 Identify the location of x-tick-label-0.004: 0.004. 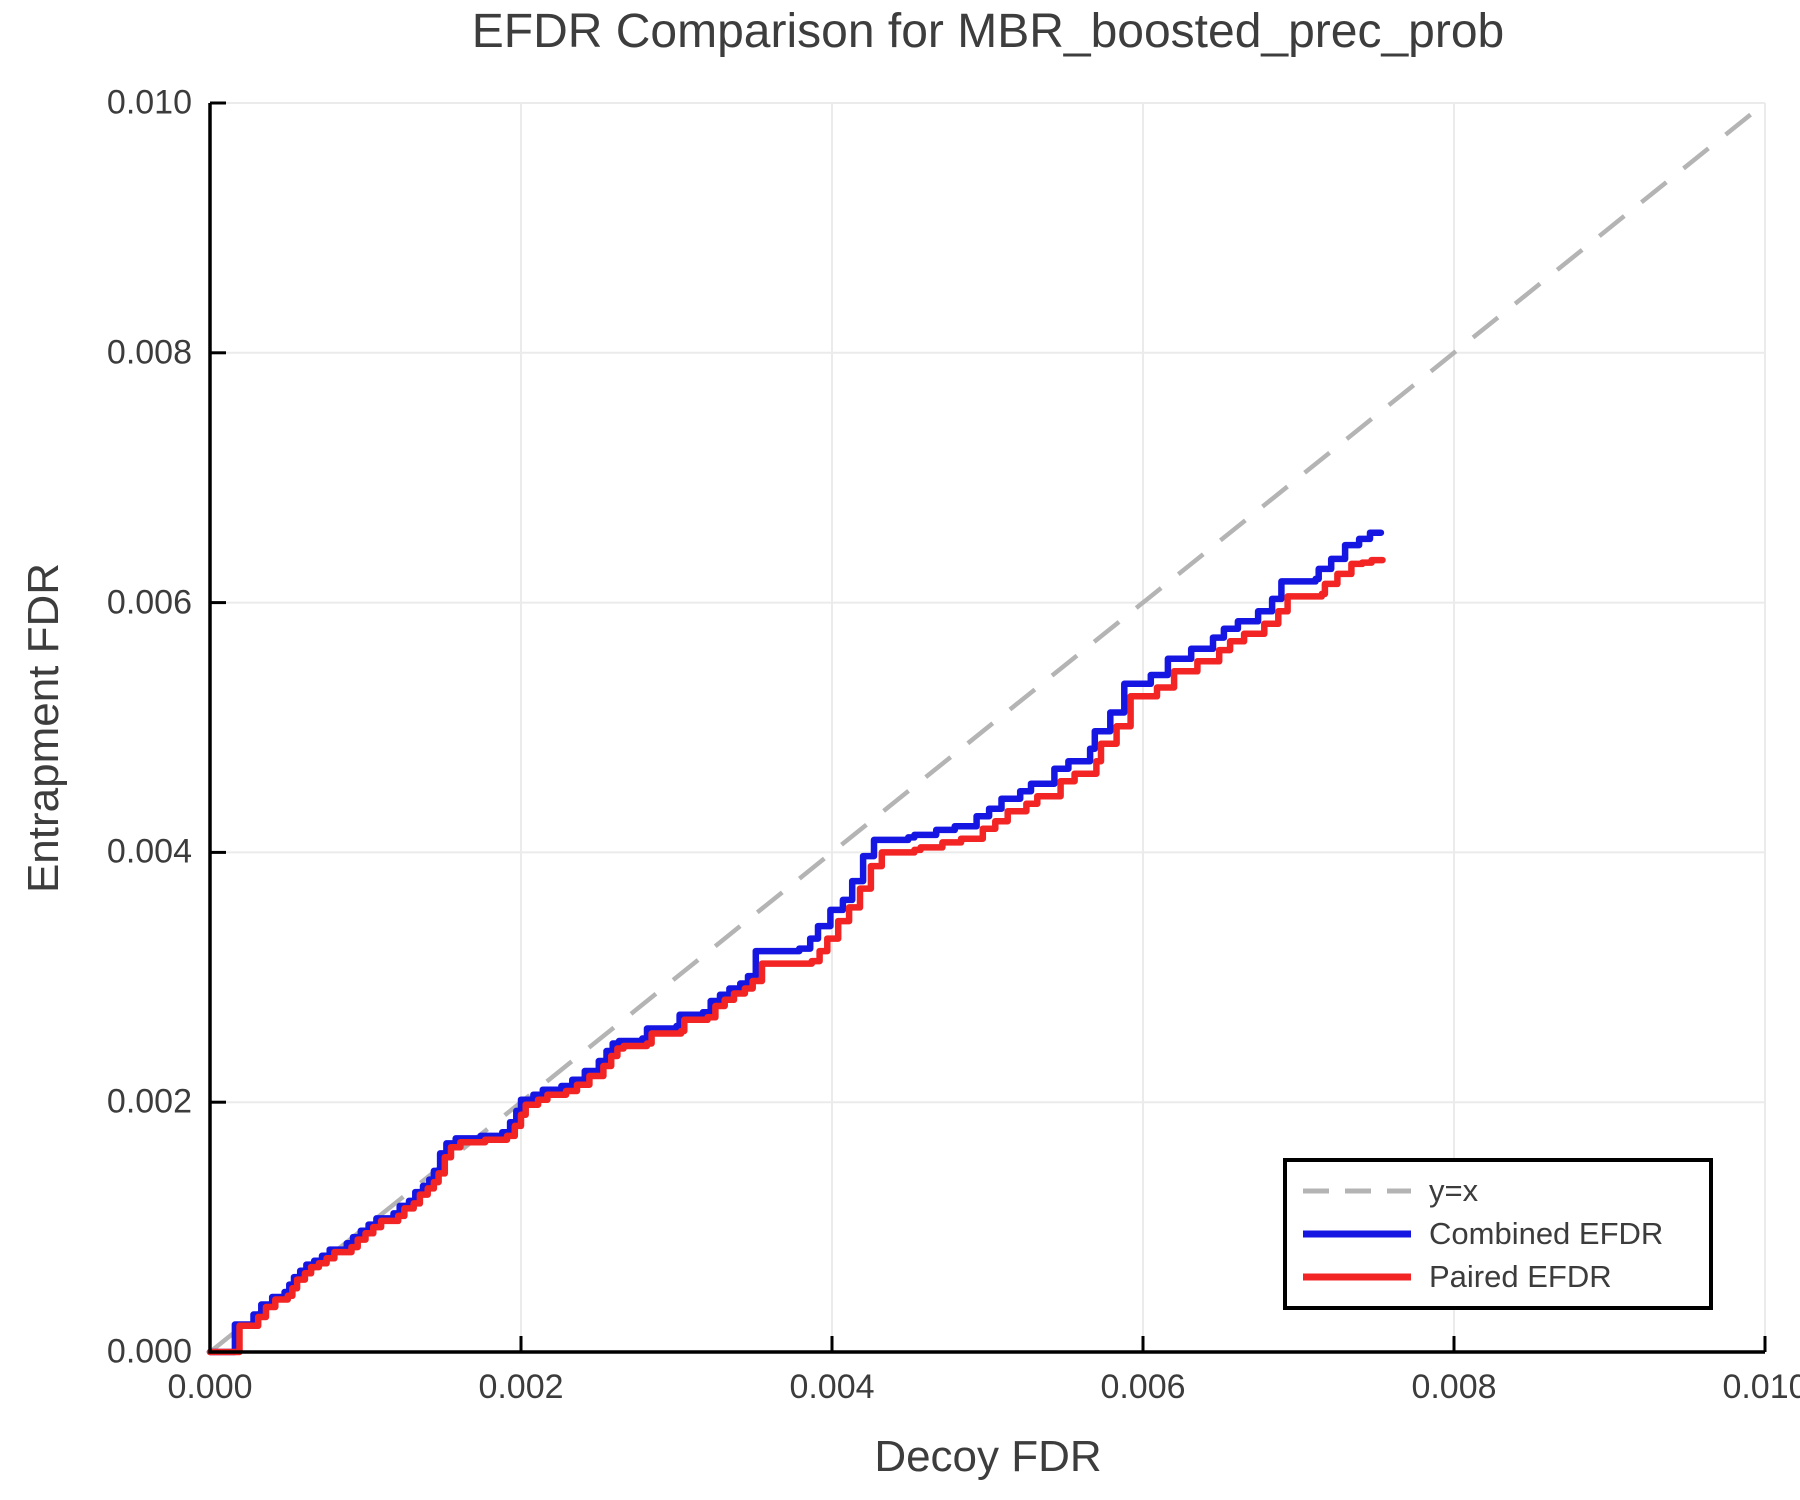
(832, 1387).